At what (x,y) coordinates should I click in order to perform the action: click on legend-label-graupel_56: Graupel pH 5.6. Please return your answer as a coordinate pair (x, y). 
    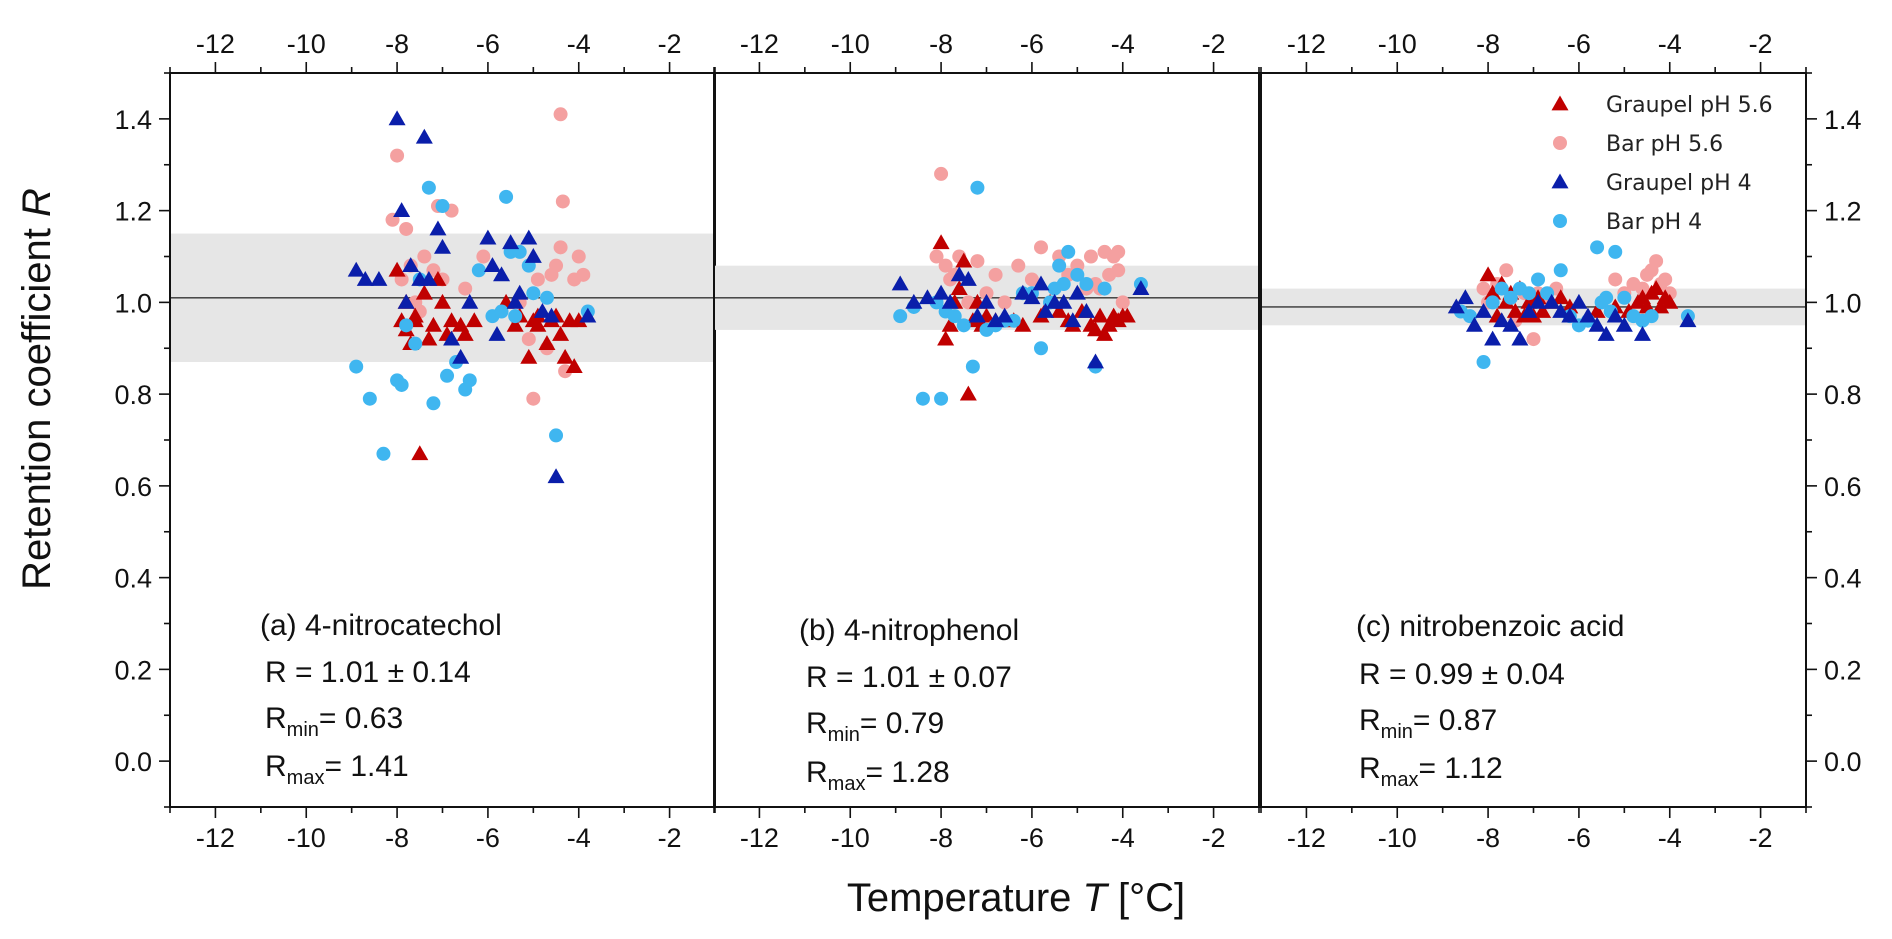
    Looking at the image, I should click on (1689, 105).